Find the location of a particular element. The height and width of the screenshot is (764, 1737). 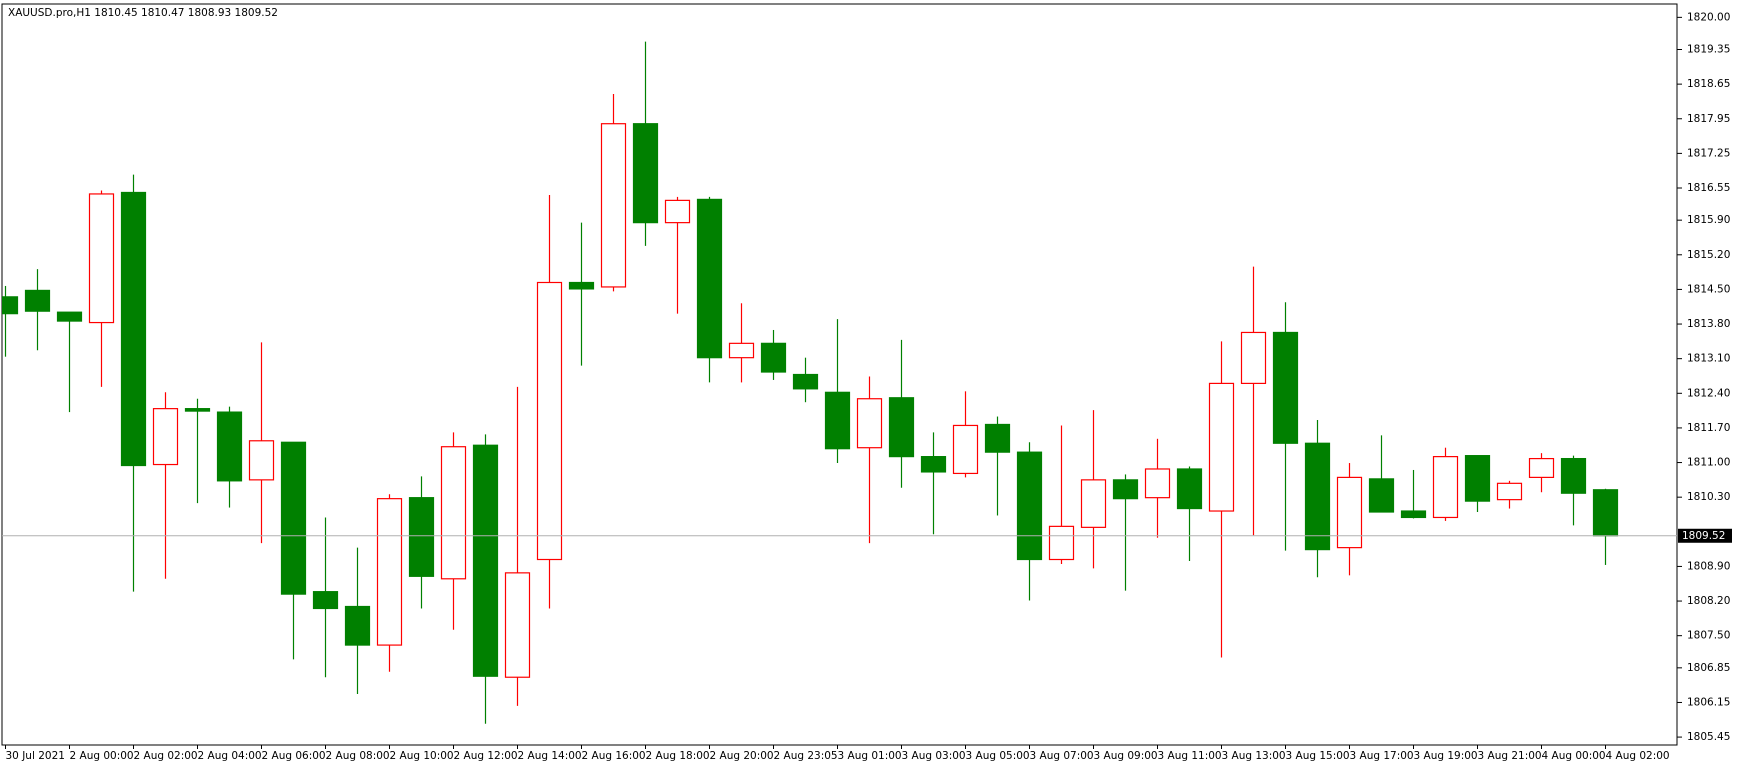

x-tick-label: 2 Aug 02:00 is located at coordinates (166, 756).